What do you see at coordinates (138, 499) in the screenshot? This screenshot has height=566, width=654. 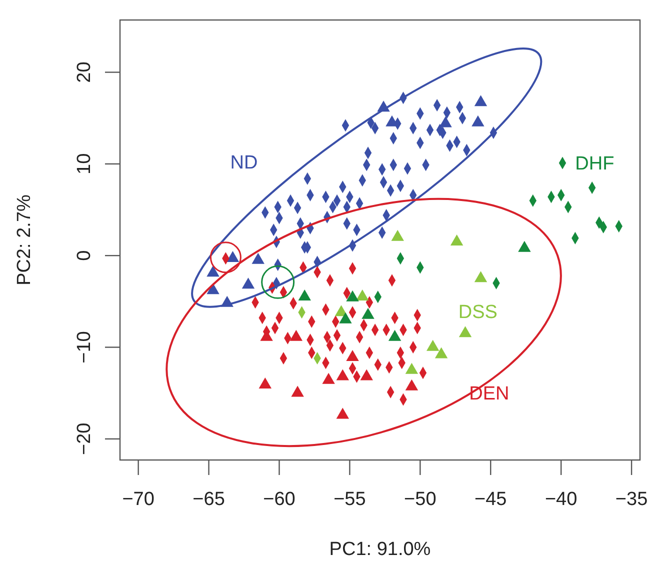 I see `x-tick-label: −70` at bounding box center [138, 499].